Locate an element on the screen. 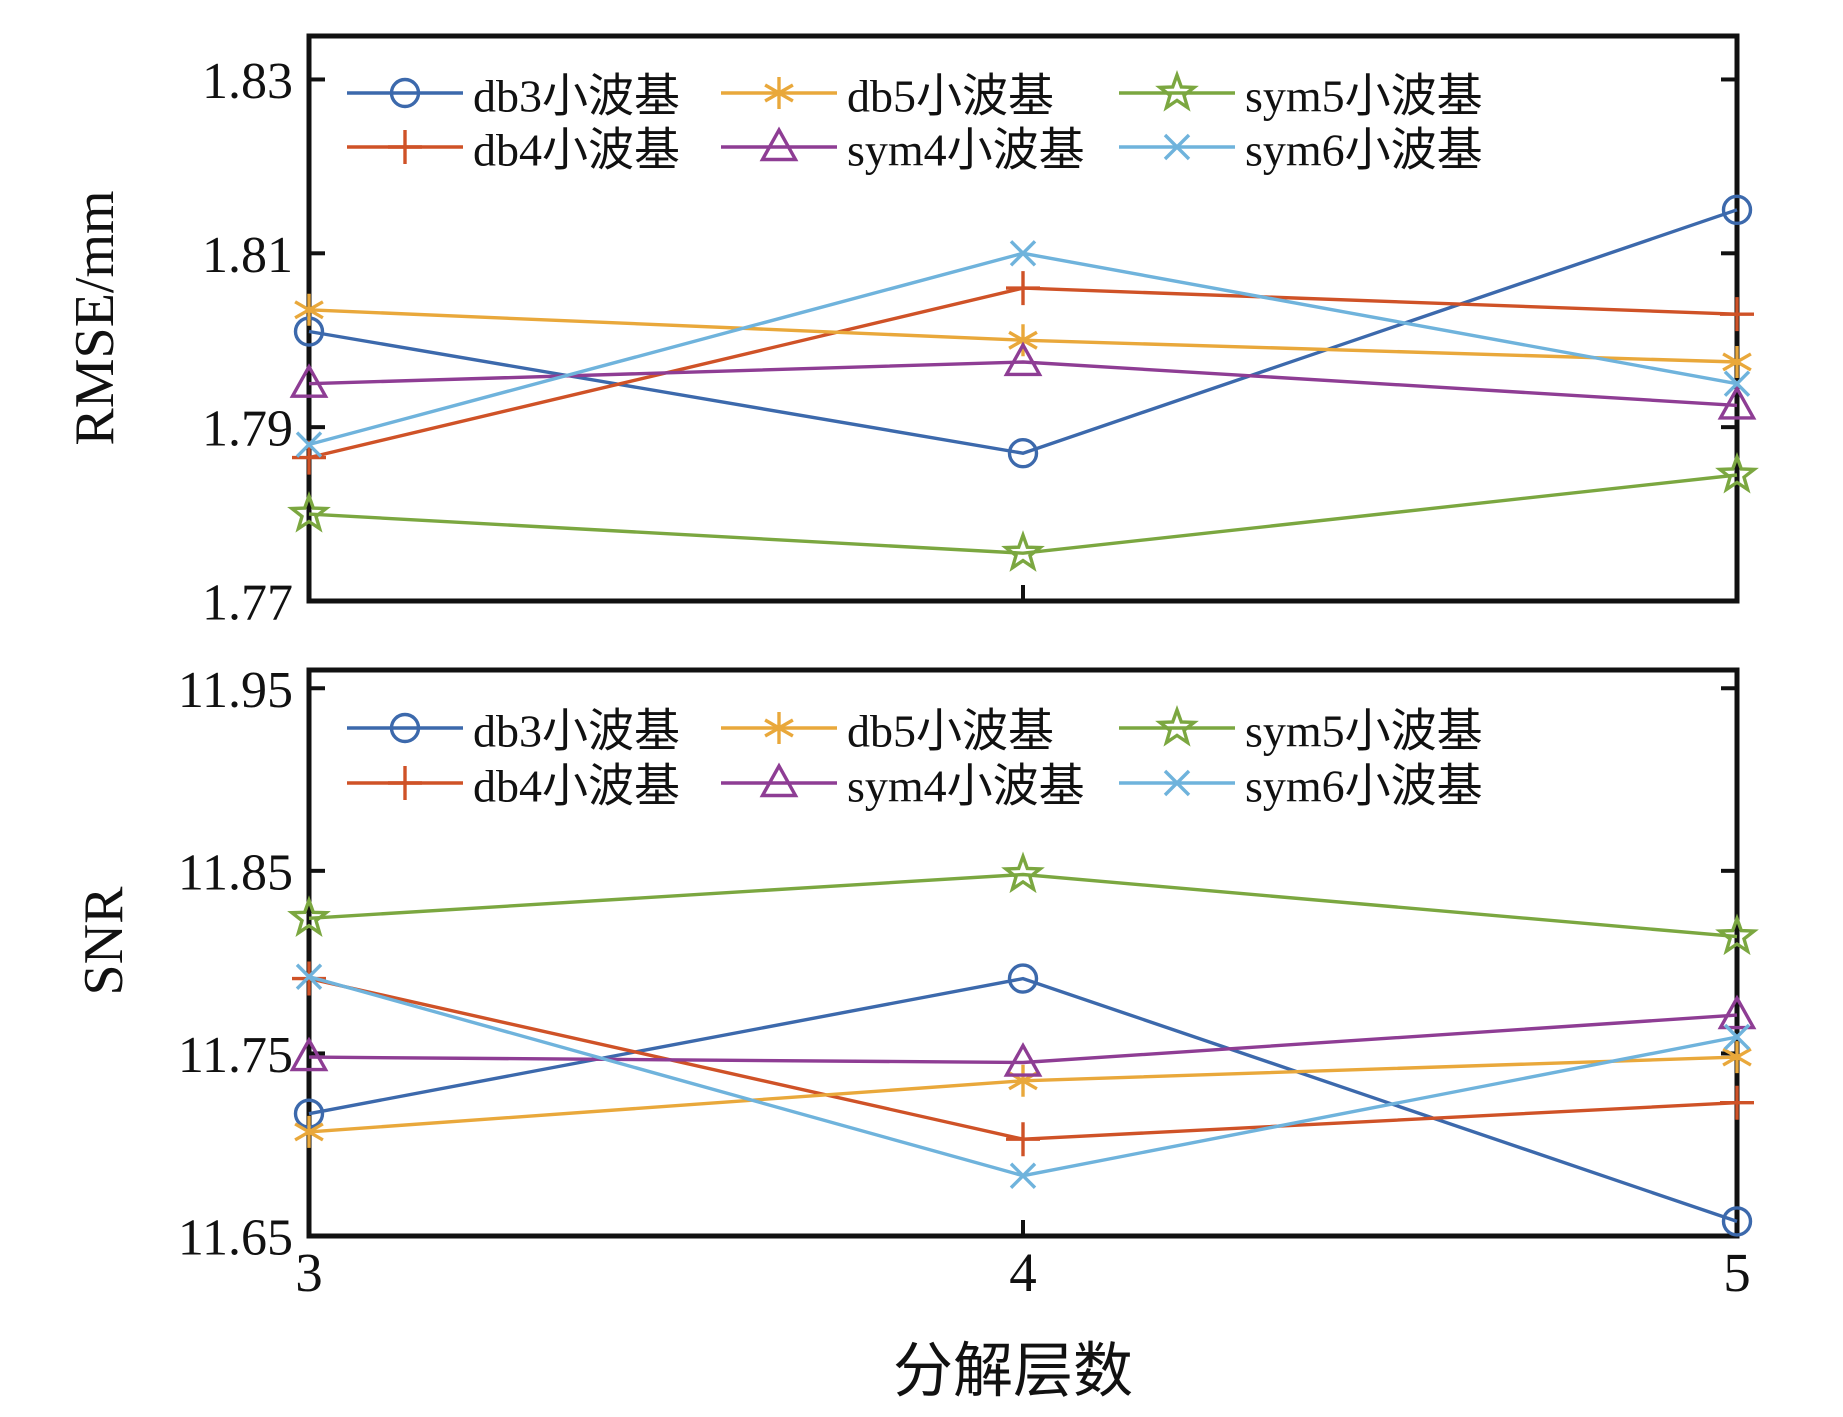 The height and width of the screenshot is (1417, 1843). x-tick-label: 4 is located at coordinates (1023, 1272).